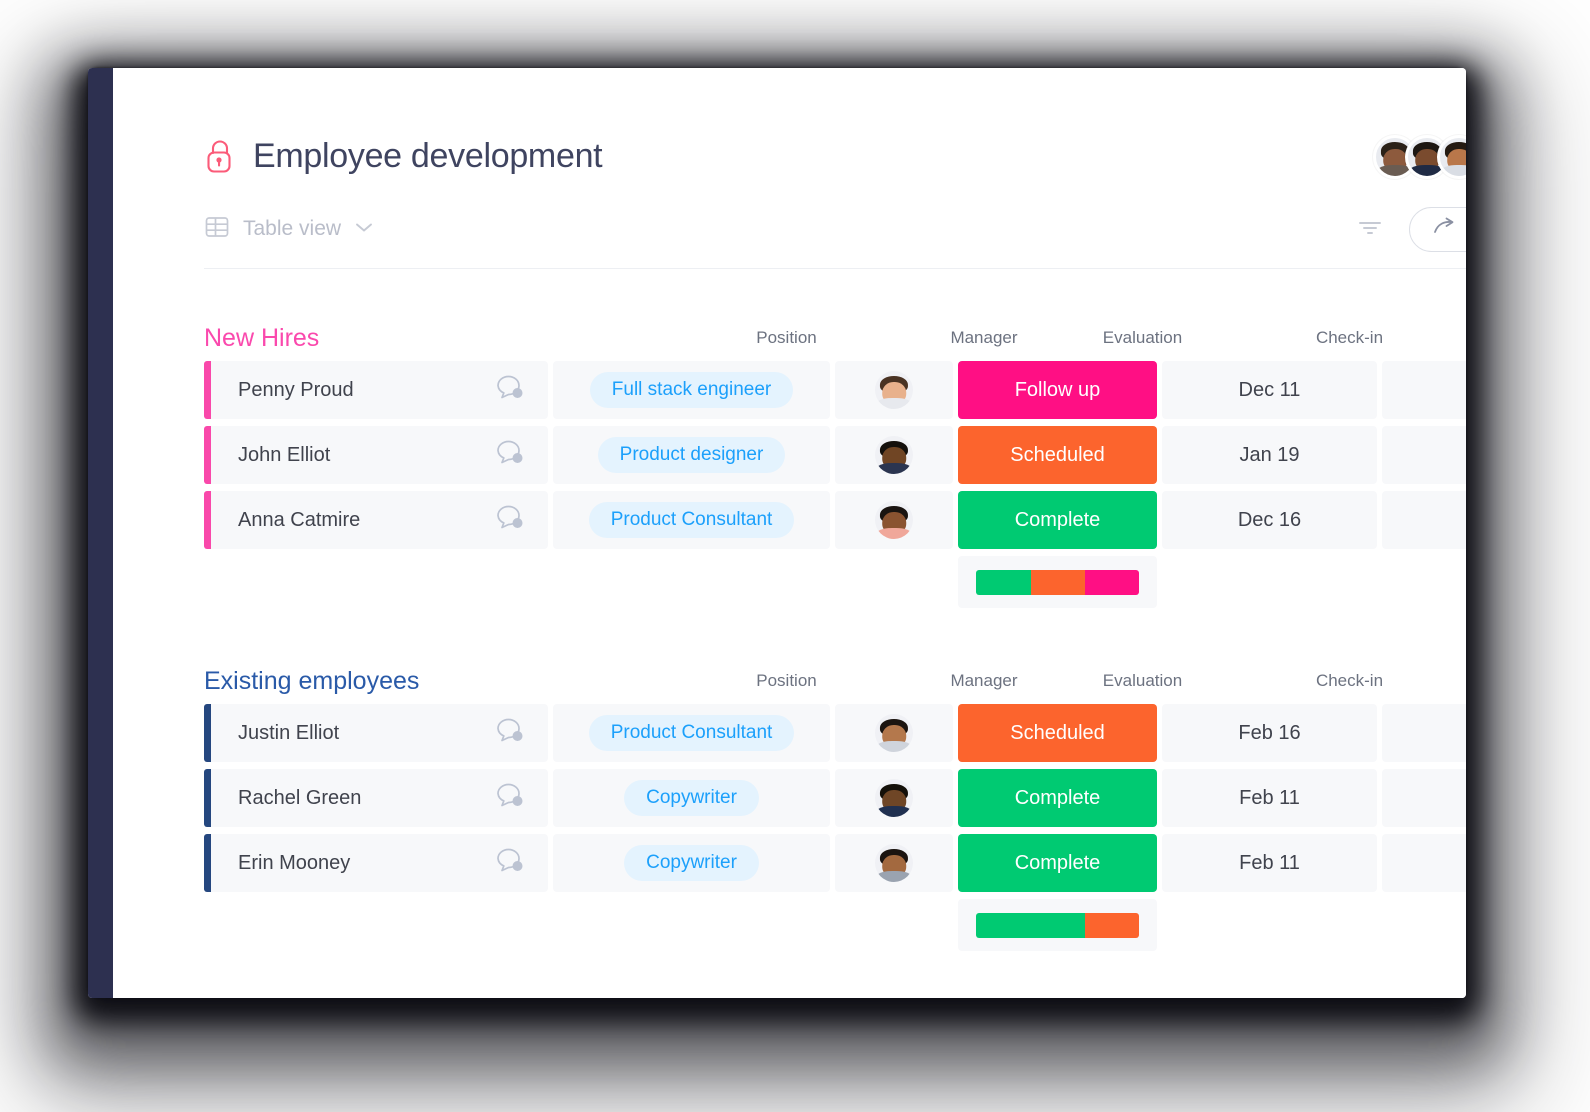 The height and width of the screenshot is (1112, 1590). What do you see at coordinates (379, 390) in the screenshot?
I see `cell-name: Penny Proud` at bounding box center [379, 390].